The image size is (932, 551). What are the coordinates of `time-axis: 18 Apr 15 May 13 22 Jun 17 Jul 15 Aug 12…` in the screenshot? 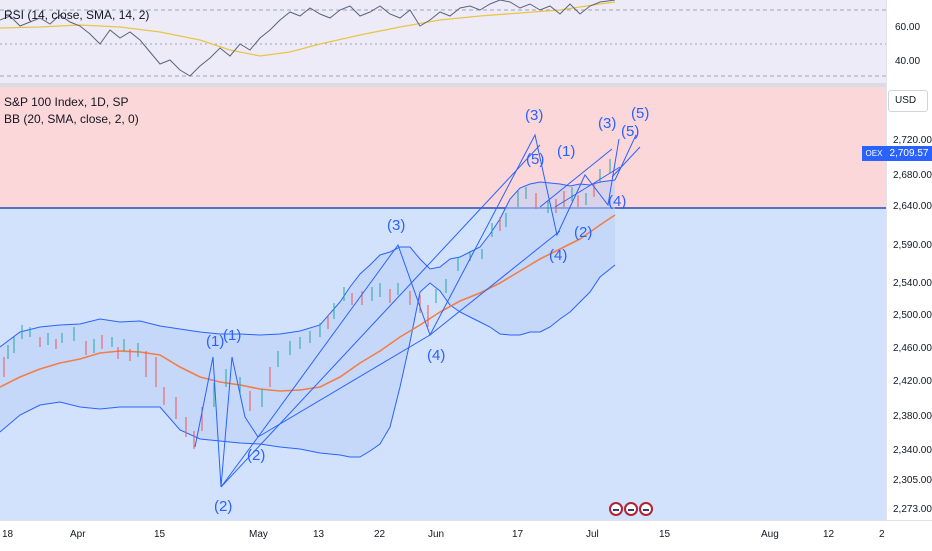 It's located at (466, 535).